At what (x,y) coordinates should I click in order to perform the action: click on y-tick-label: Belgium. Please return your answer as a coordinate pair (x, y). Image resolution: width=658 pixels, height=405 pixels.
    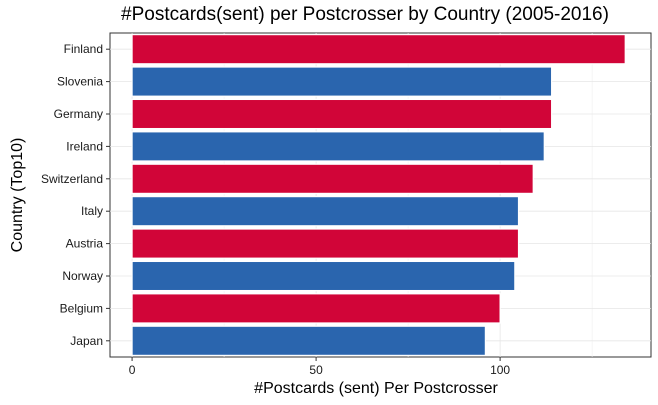
    Looking at the image, I should click on (81, 308).